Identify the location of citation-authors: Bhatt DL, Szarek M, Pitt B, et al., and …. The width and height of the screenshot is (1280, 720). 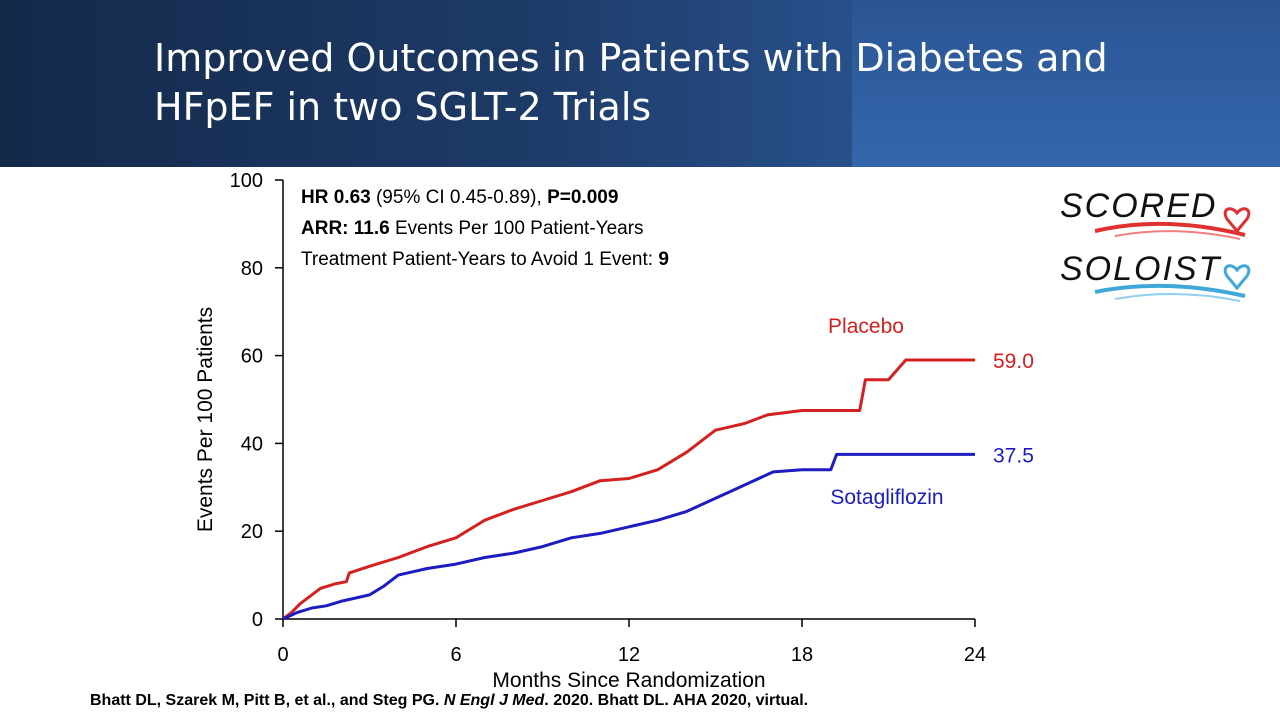
(265, 700).